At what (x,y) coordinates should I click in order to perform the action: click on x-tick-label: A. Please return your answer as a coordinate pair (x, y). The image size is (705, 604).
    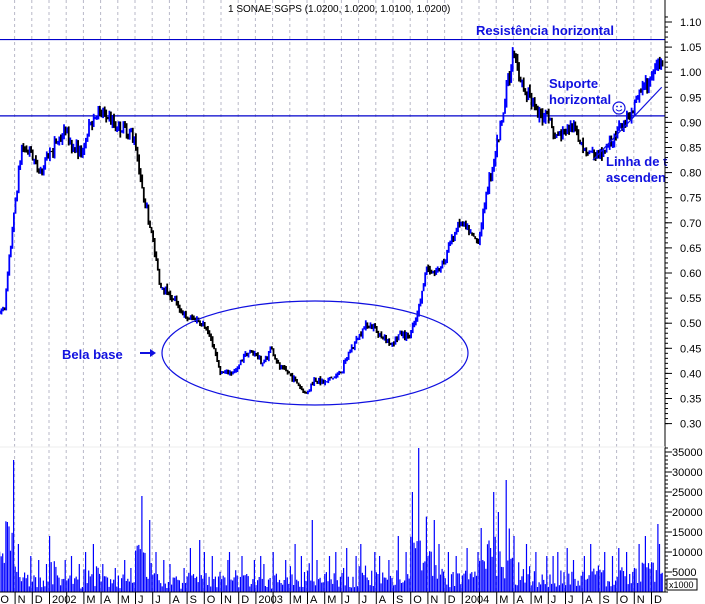
    Looking at the image, I should click on (314, 599).